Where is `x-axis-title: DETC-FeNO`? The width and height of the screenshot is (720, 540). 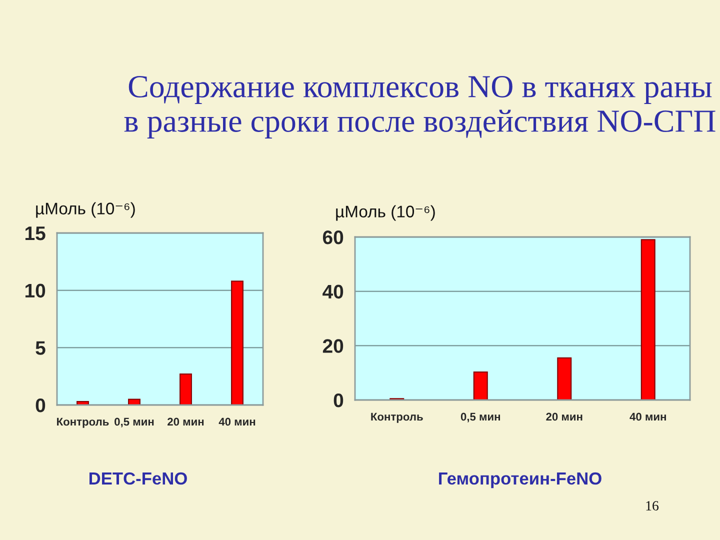
x-axis-title: DETC-FeNO is located at coordinates (138, 478).